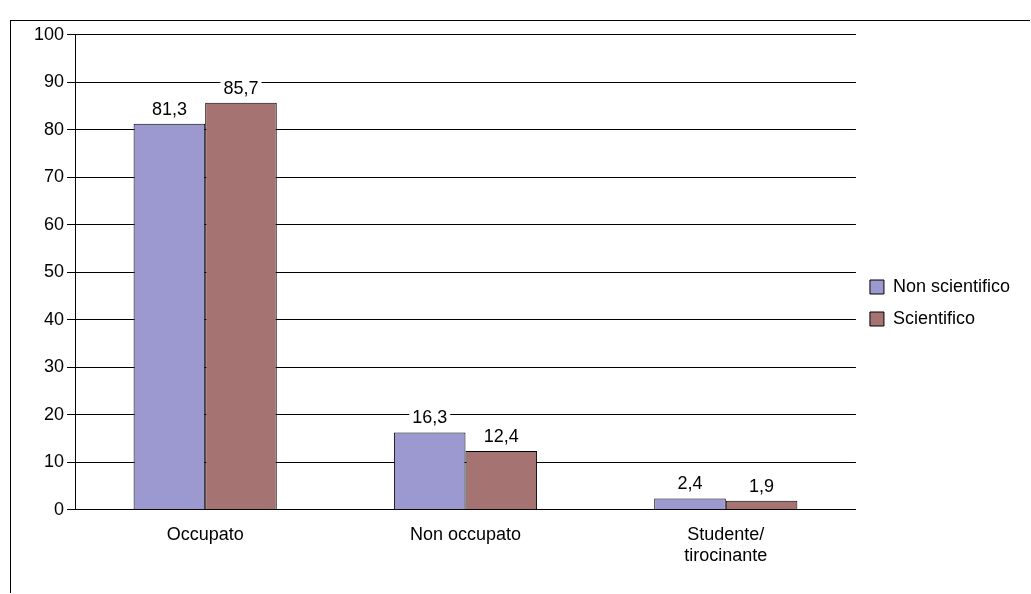 This screenshot has height=594, width=1031. What do you see at coordinates (54, 271) in the screenshot?
I see `y-tick-label: 50` at bounding box center [54, 271].